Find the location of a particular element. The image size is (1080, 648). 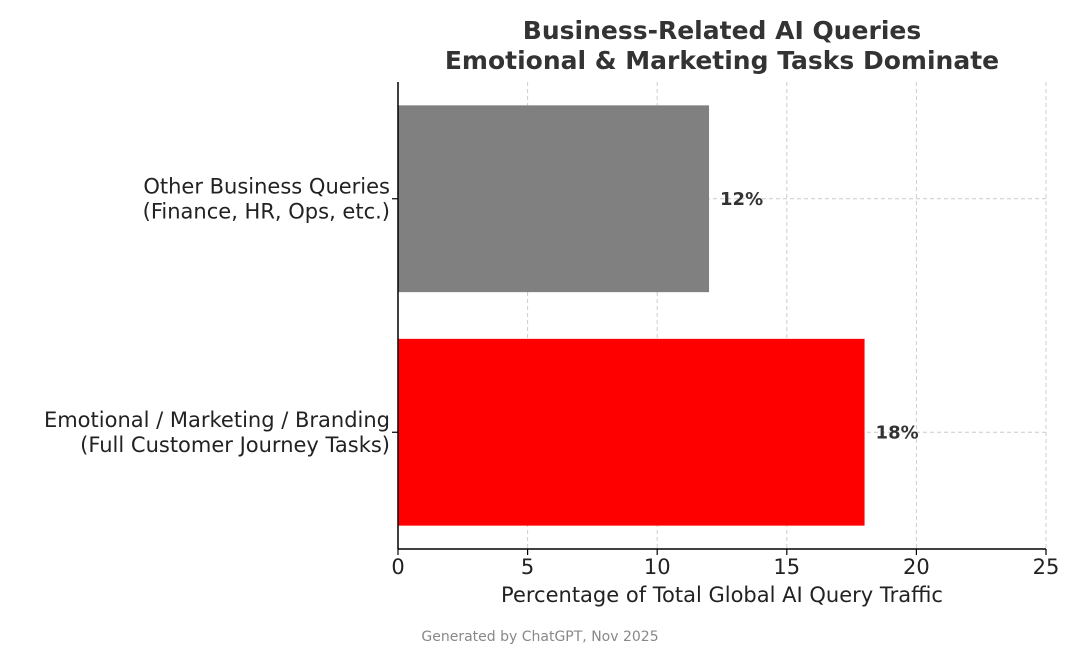

value-label-1: 18% is located at coordinates (897, 432).